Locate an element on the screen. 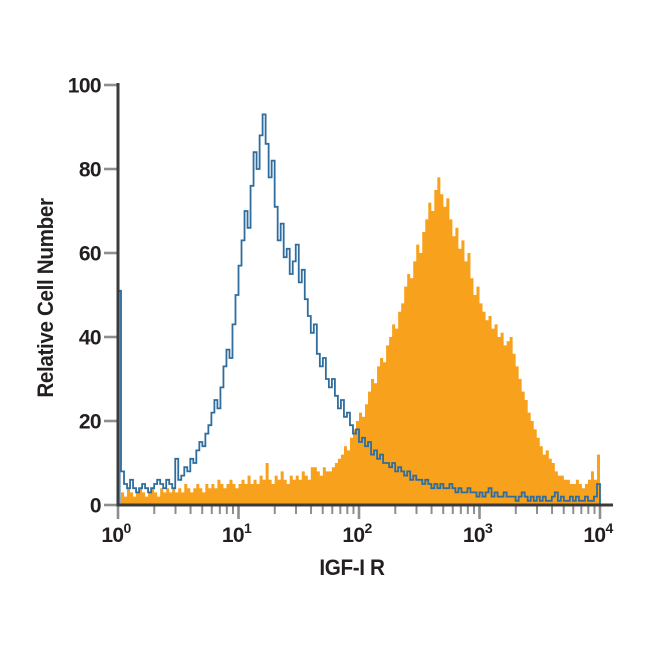  y-axis-title: Relative Cell Number is located at coordinates (45, 298).